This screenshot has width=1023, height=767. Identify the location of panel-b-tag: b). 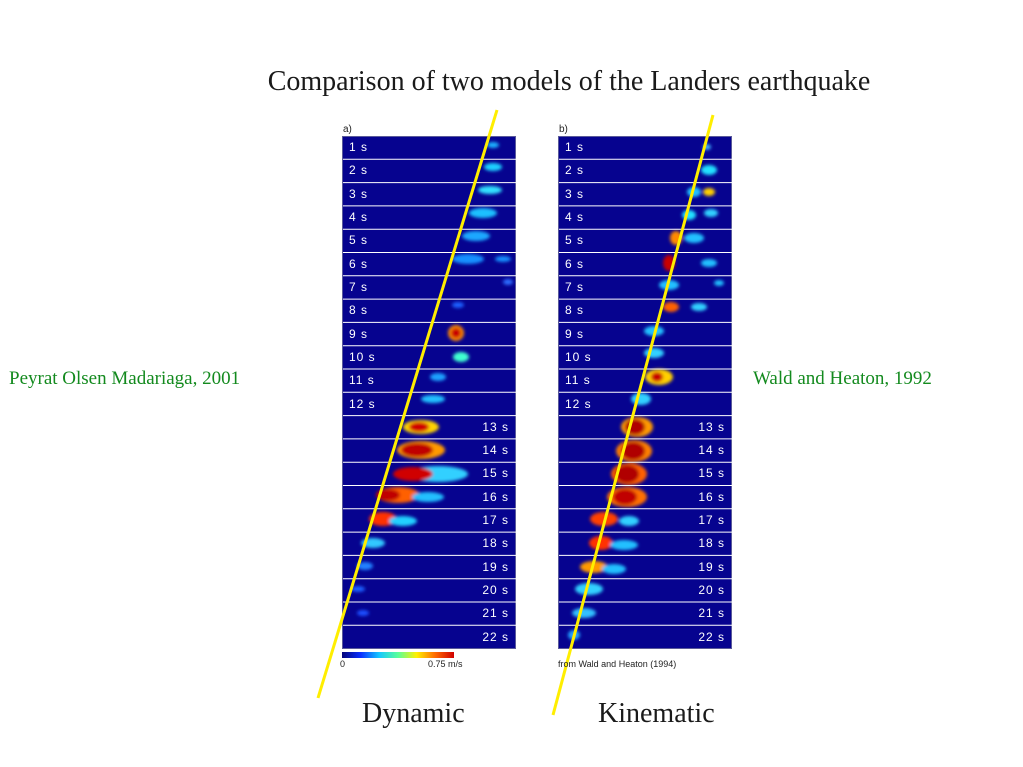
(563, 129).